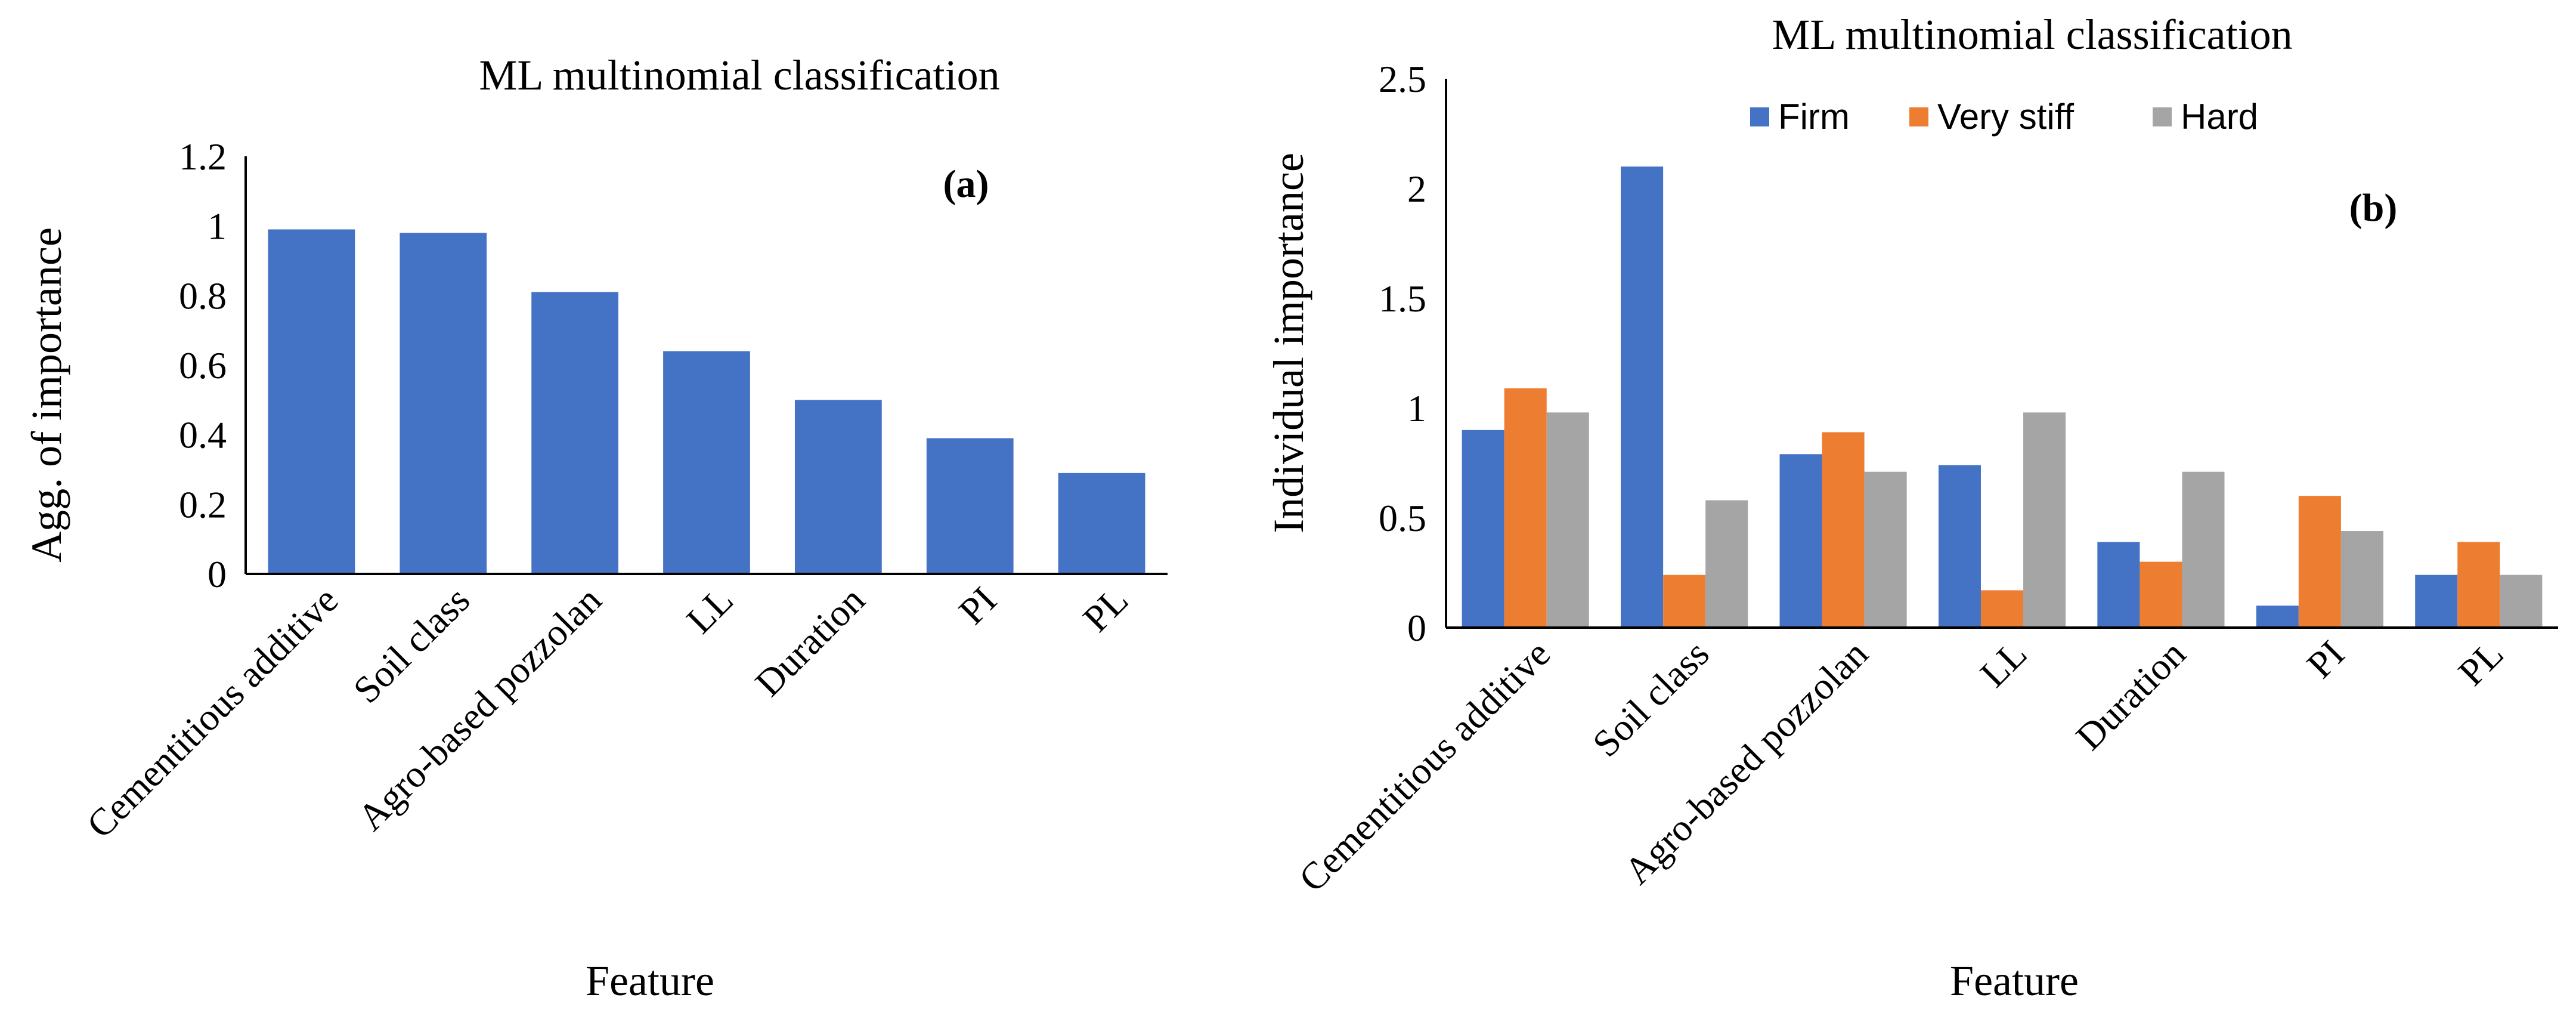  What do you see at coordinates (1289, 343) in the screenshot?
I see `chart-b-y-axis-title: Individual importance` at bounding box center [1289, 343].